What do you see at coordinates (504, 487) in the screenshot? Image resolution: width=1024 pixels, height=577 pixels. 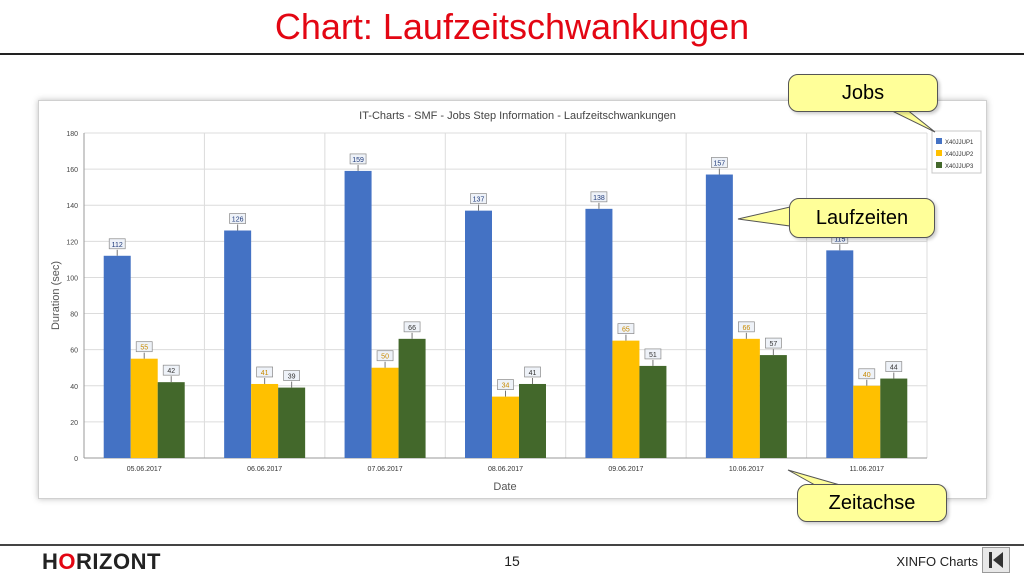 I see `x-axis-label: Date` at bounding box center [504, 487].